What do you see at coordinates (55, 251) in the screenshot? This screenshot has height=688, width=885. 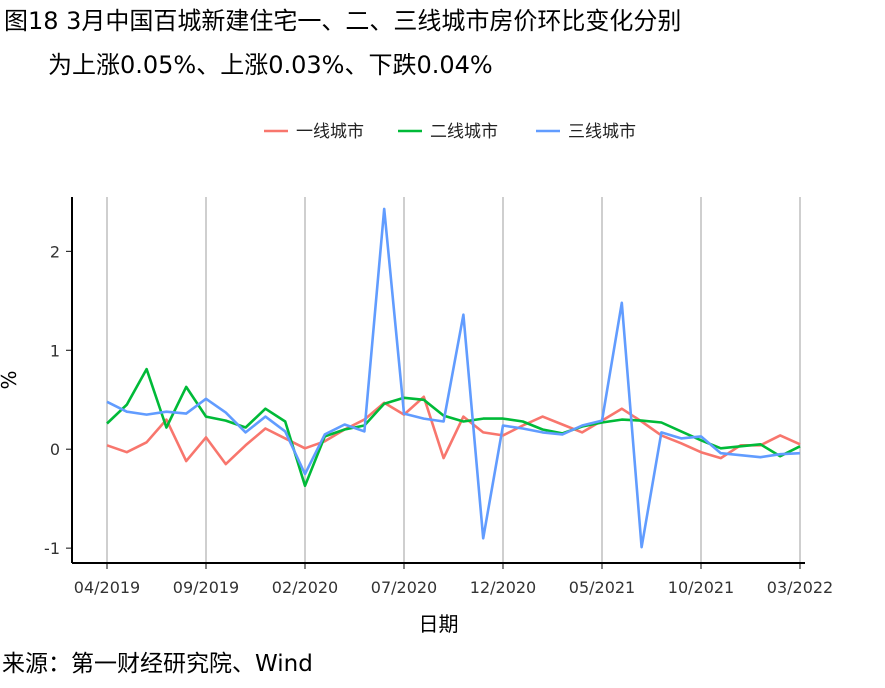 I see `y-tick-label: 2` at bounding box center [55, 251].